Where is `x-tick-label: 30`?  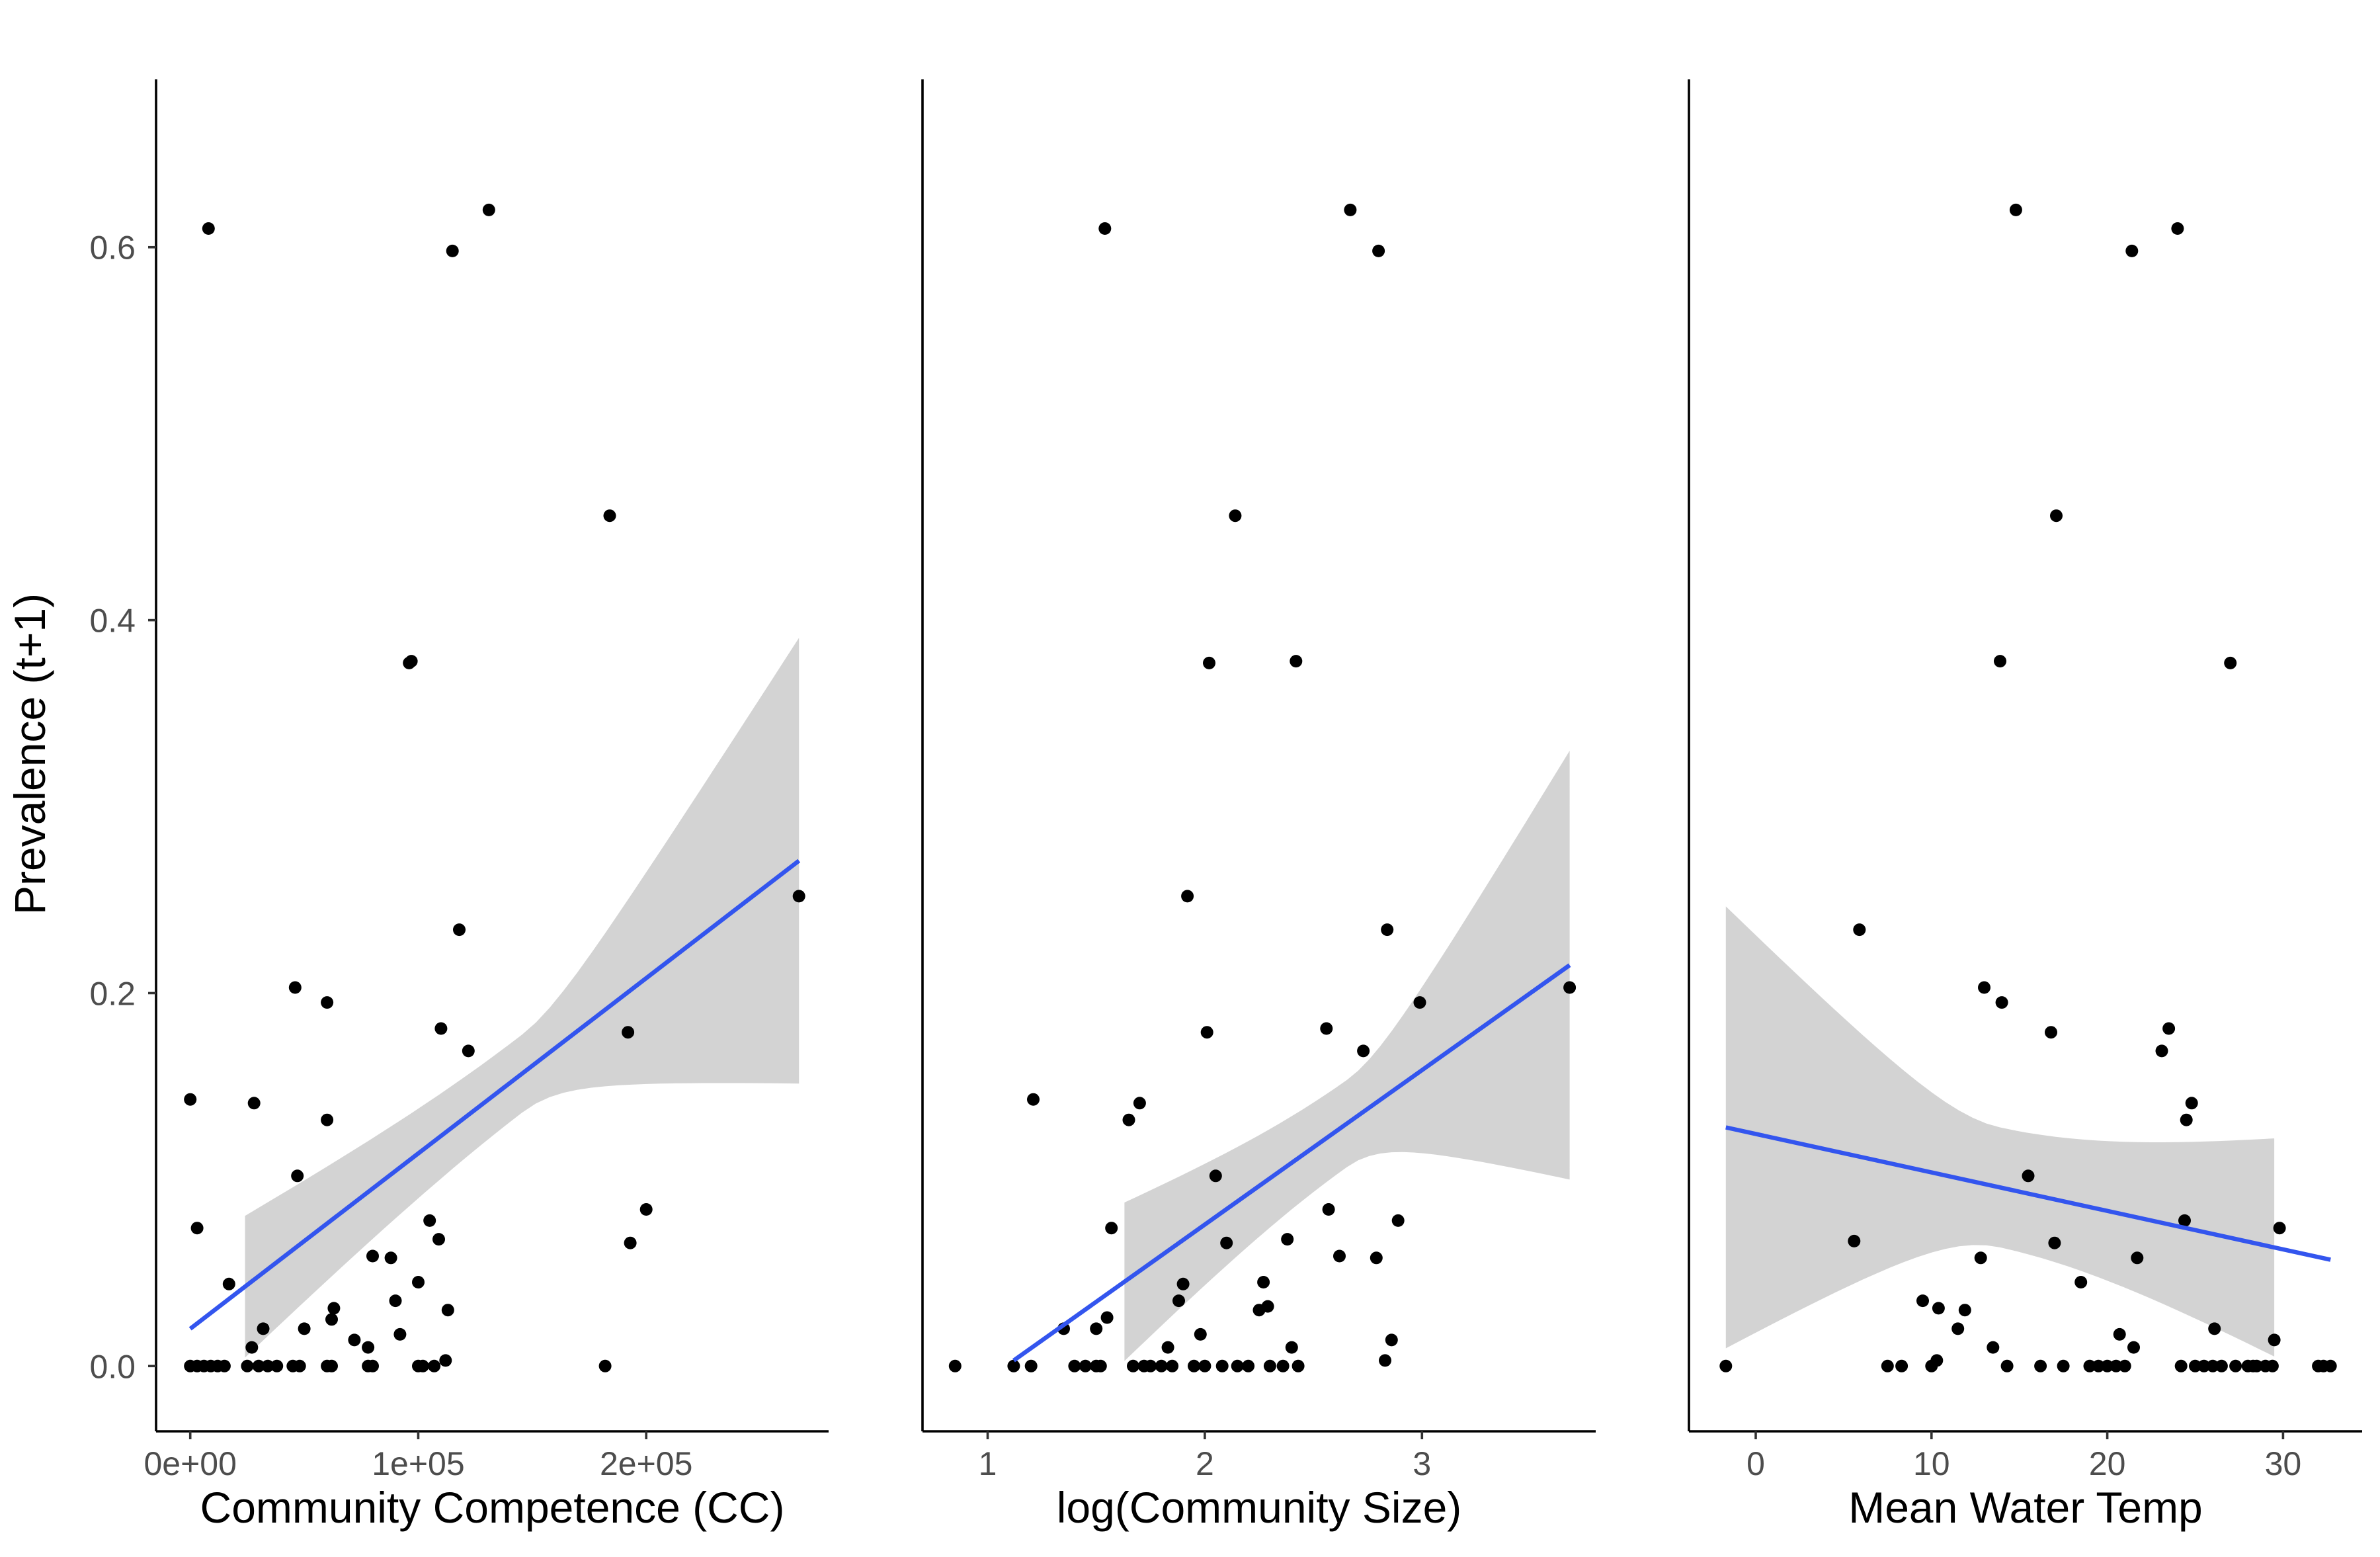 x-tick-label: 30 is located at coordinates (2283, 1463).